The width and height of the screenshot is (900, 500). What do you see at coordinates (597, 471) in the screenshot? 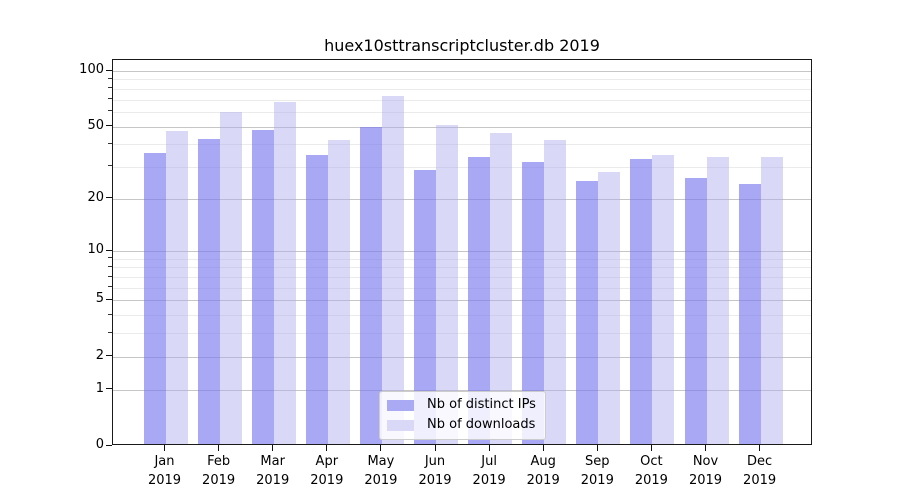
I see `x-tick-label-sep: Sep 2019` at bounding box center [597, 471].